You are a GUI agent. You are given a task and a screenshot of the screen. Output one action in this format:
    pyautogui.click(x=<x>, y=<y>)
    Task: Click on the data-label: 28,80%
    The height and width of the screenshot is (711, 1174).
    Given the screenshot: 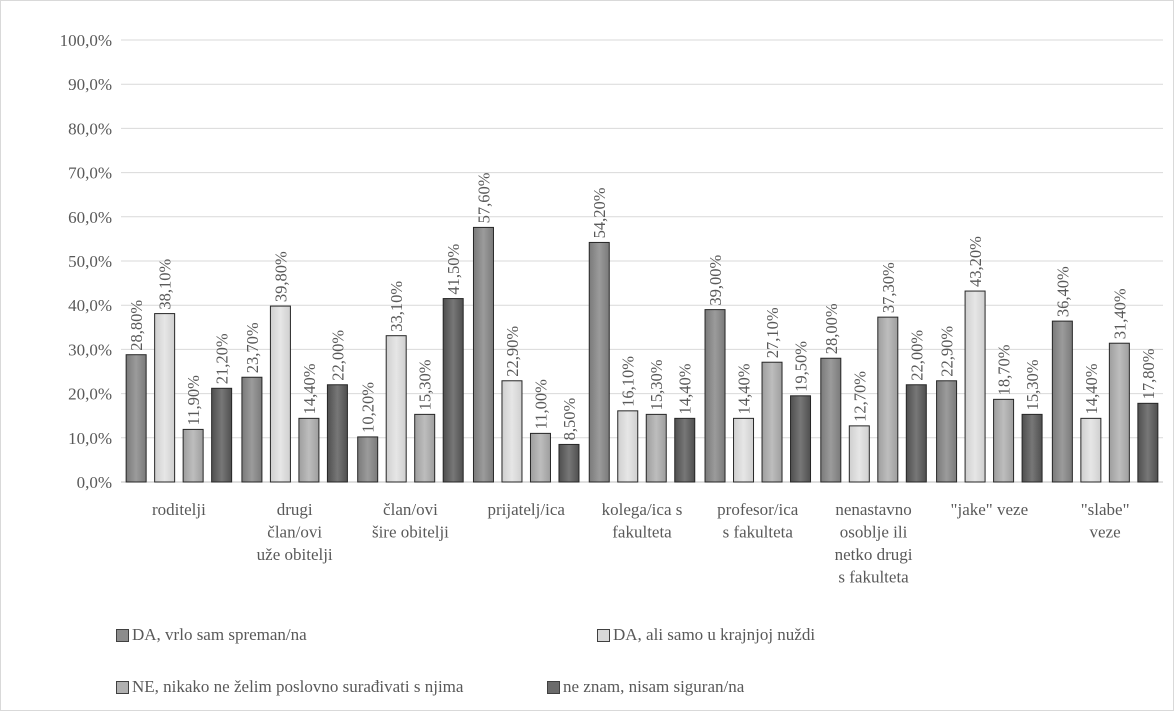 What is the action you would take?
    pyautogui.click(x=136, y=325)
    